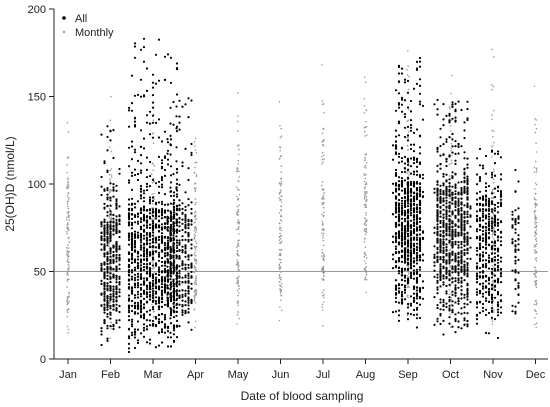  I want to click on point-monthly-oct, so click(451, 148).